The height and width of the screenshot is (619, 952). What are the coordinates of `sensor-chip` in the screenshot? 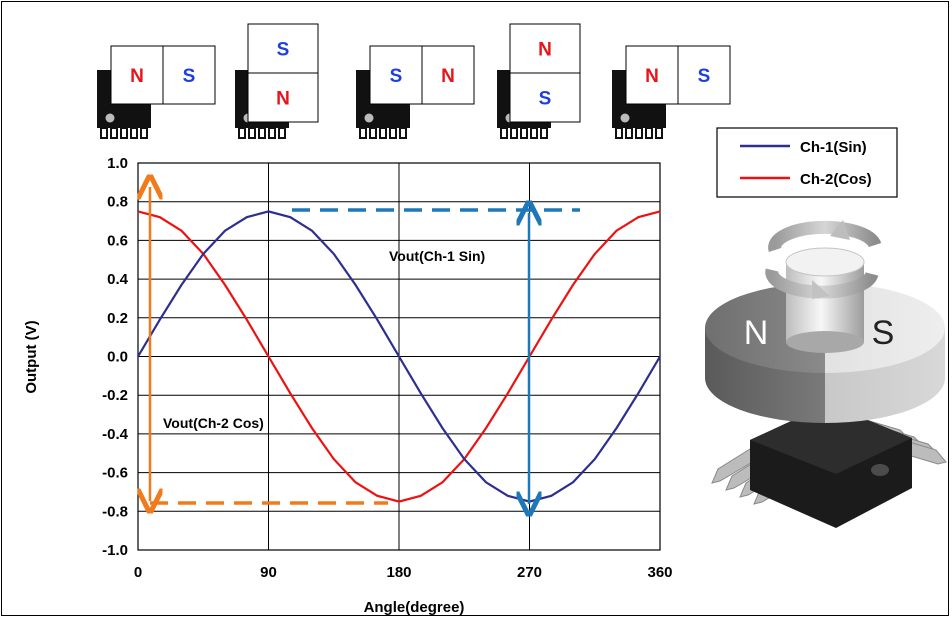 It's located at (829, 466).